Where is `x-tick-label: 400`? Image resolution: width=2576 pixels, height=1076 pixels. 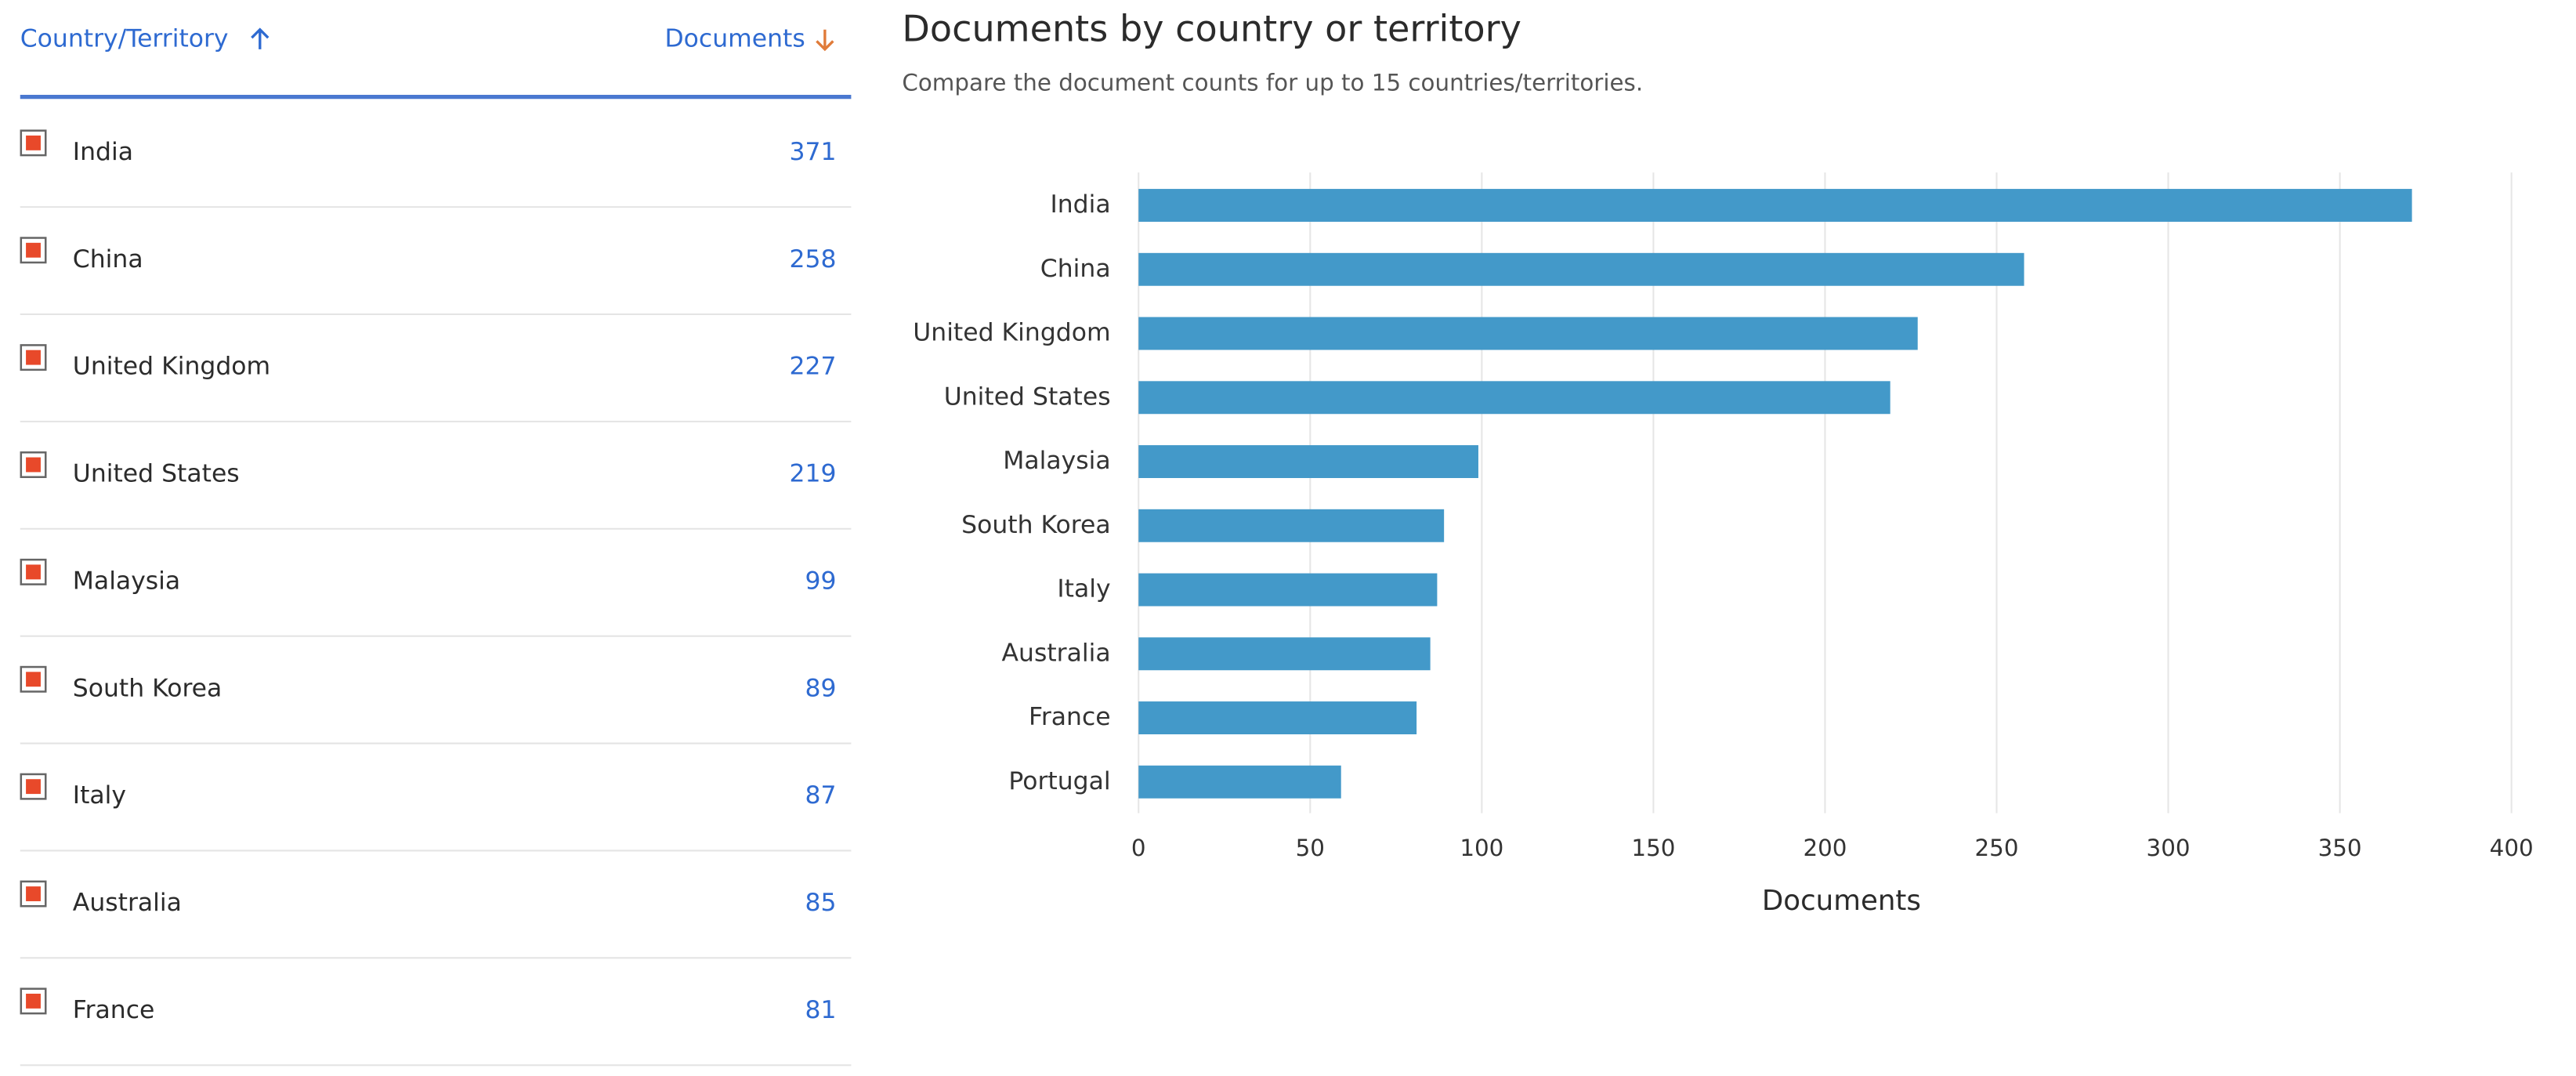 x-tick-label: 400 is located at coordinates (2512, 848).